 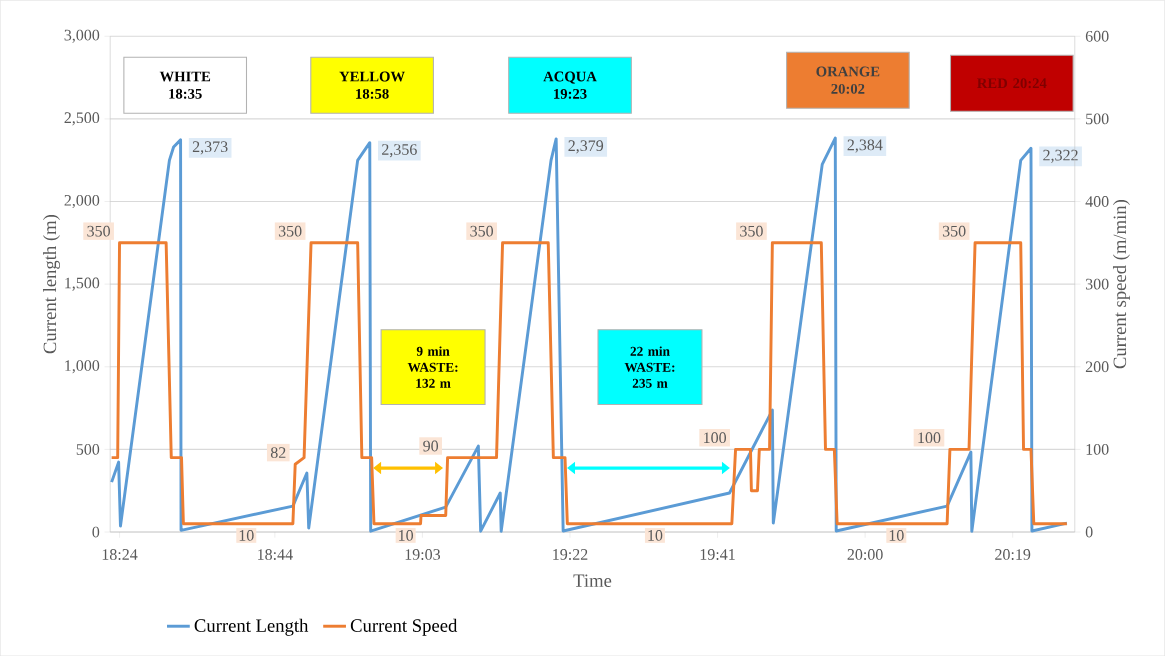 What do you see at coordinates (865, 146) in the screenshot?
I see `data-label: 2,384` at bounding box center [865, 146].